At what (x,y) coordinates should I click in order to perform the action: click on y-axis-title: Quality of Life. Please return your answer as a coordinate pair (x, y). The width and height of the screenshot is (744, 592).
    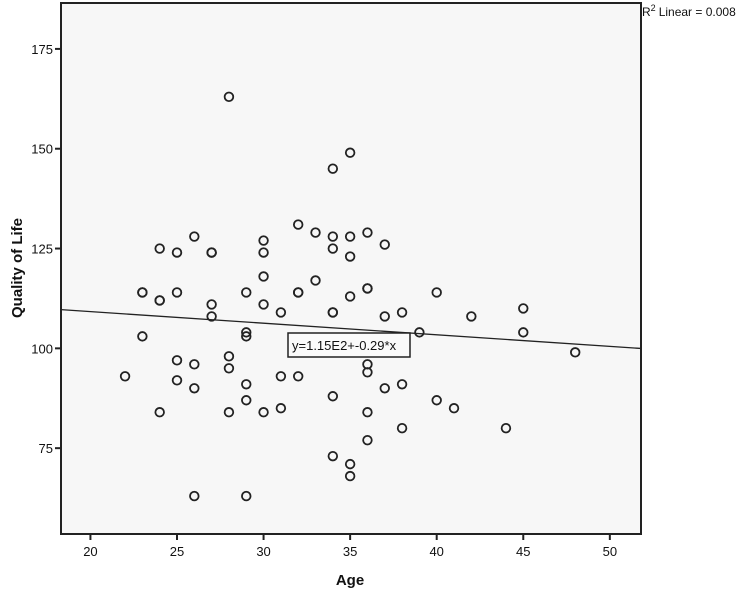
    Looking at the image, I should click on (17, 268).